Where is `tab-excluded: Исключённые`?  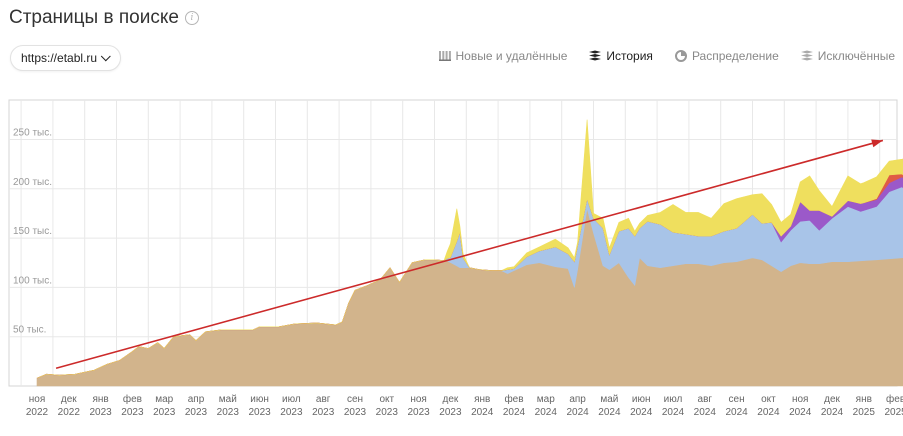 tab-excluded: Исключённые is located at coordinates (847, 56).